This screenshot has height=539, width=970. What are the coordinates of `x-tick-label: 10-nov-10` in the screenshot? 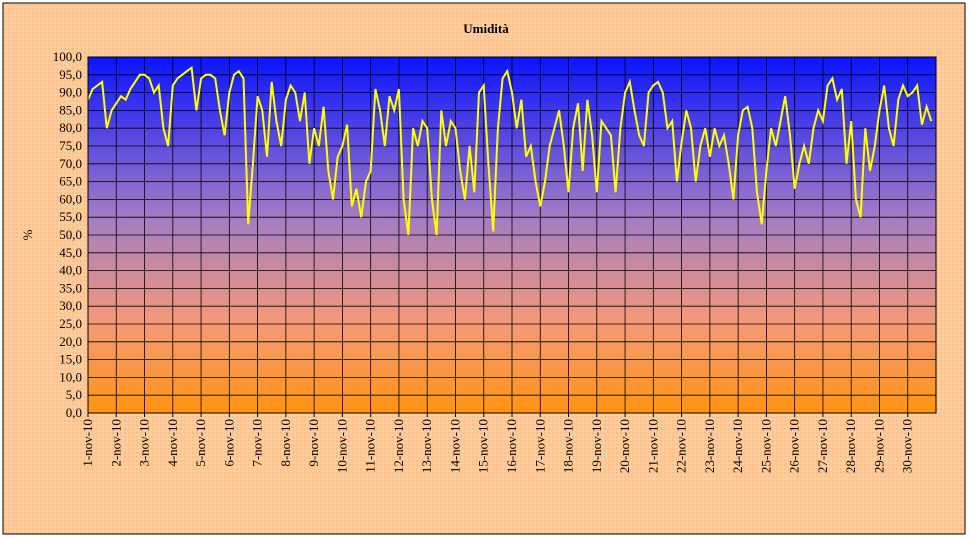 It's located at (341, 446).